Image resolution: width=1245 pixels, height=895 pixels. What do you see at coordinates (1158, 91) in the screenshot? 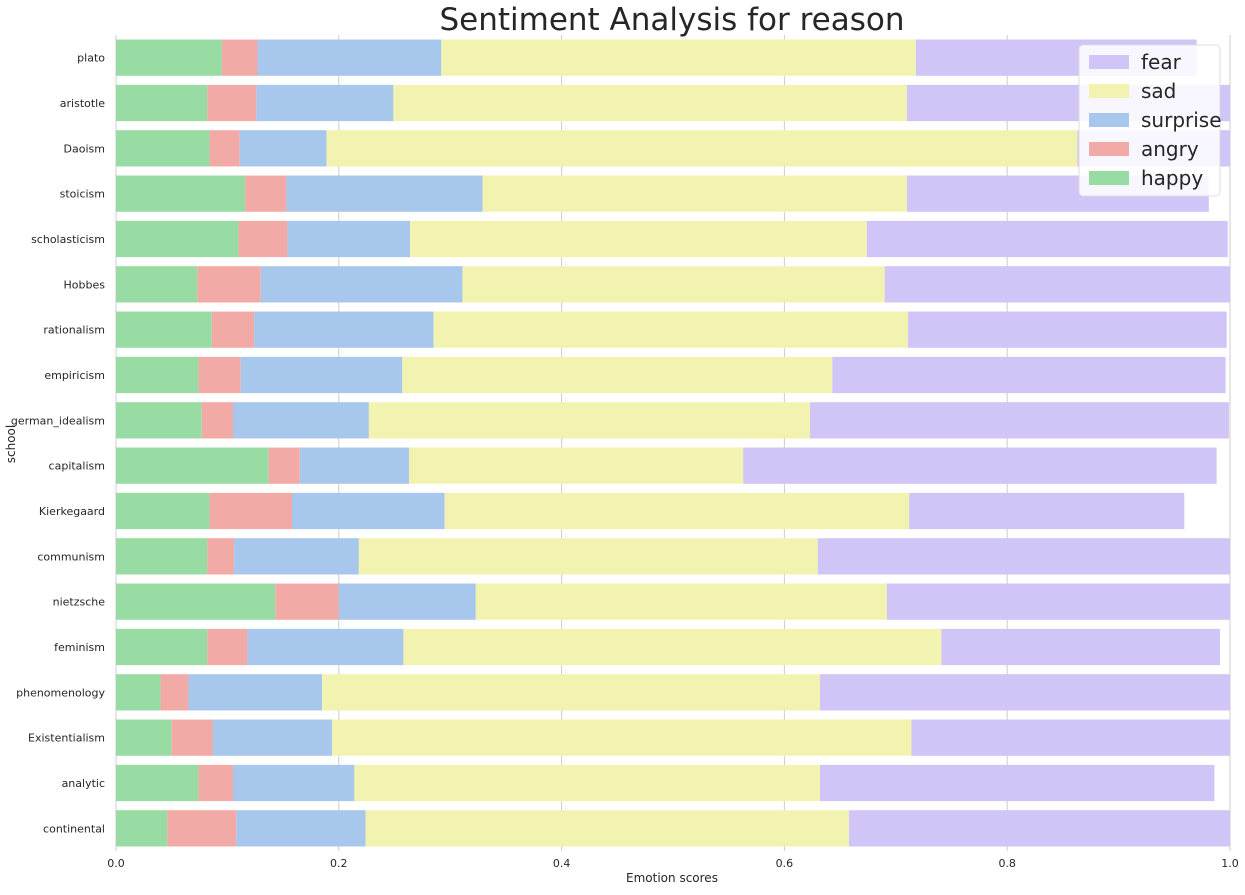
I see `legend-label-sad: sad` at bounding box center [1158, 91].